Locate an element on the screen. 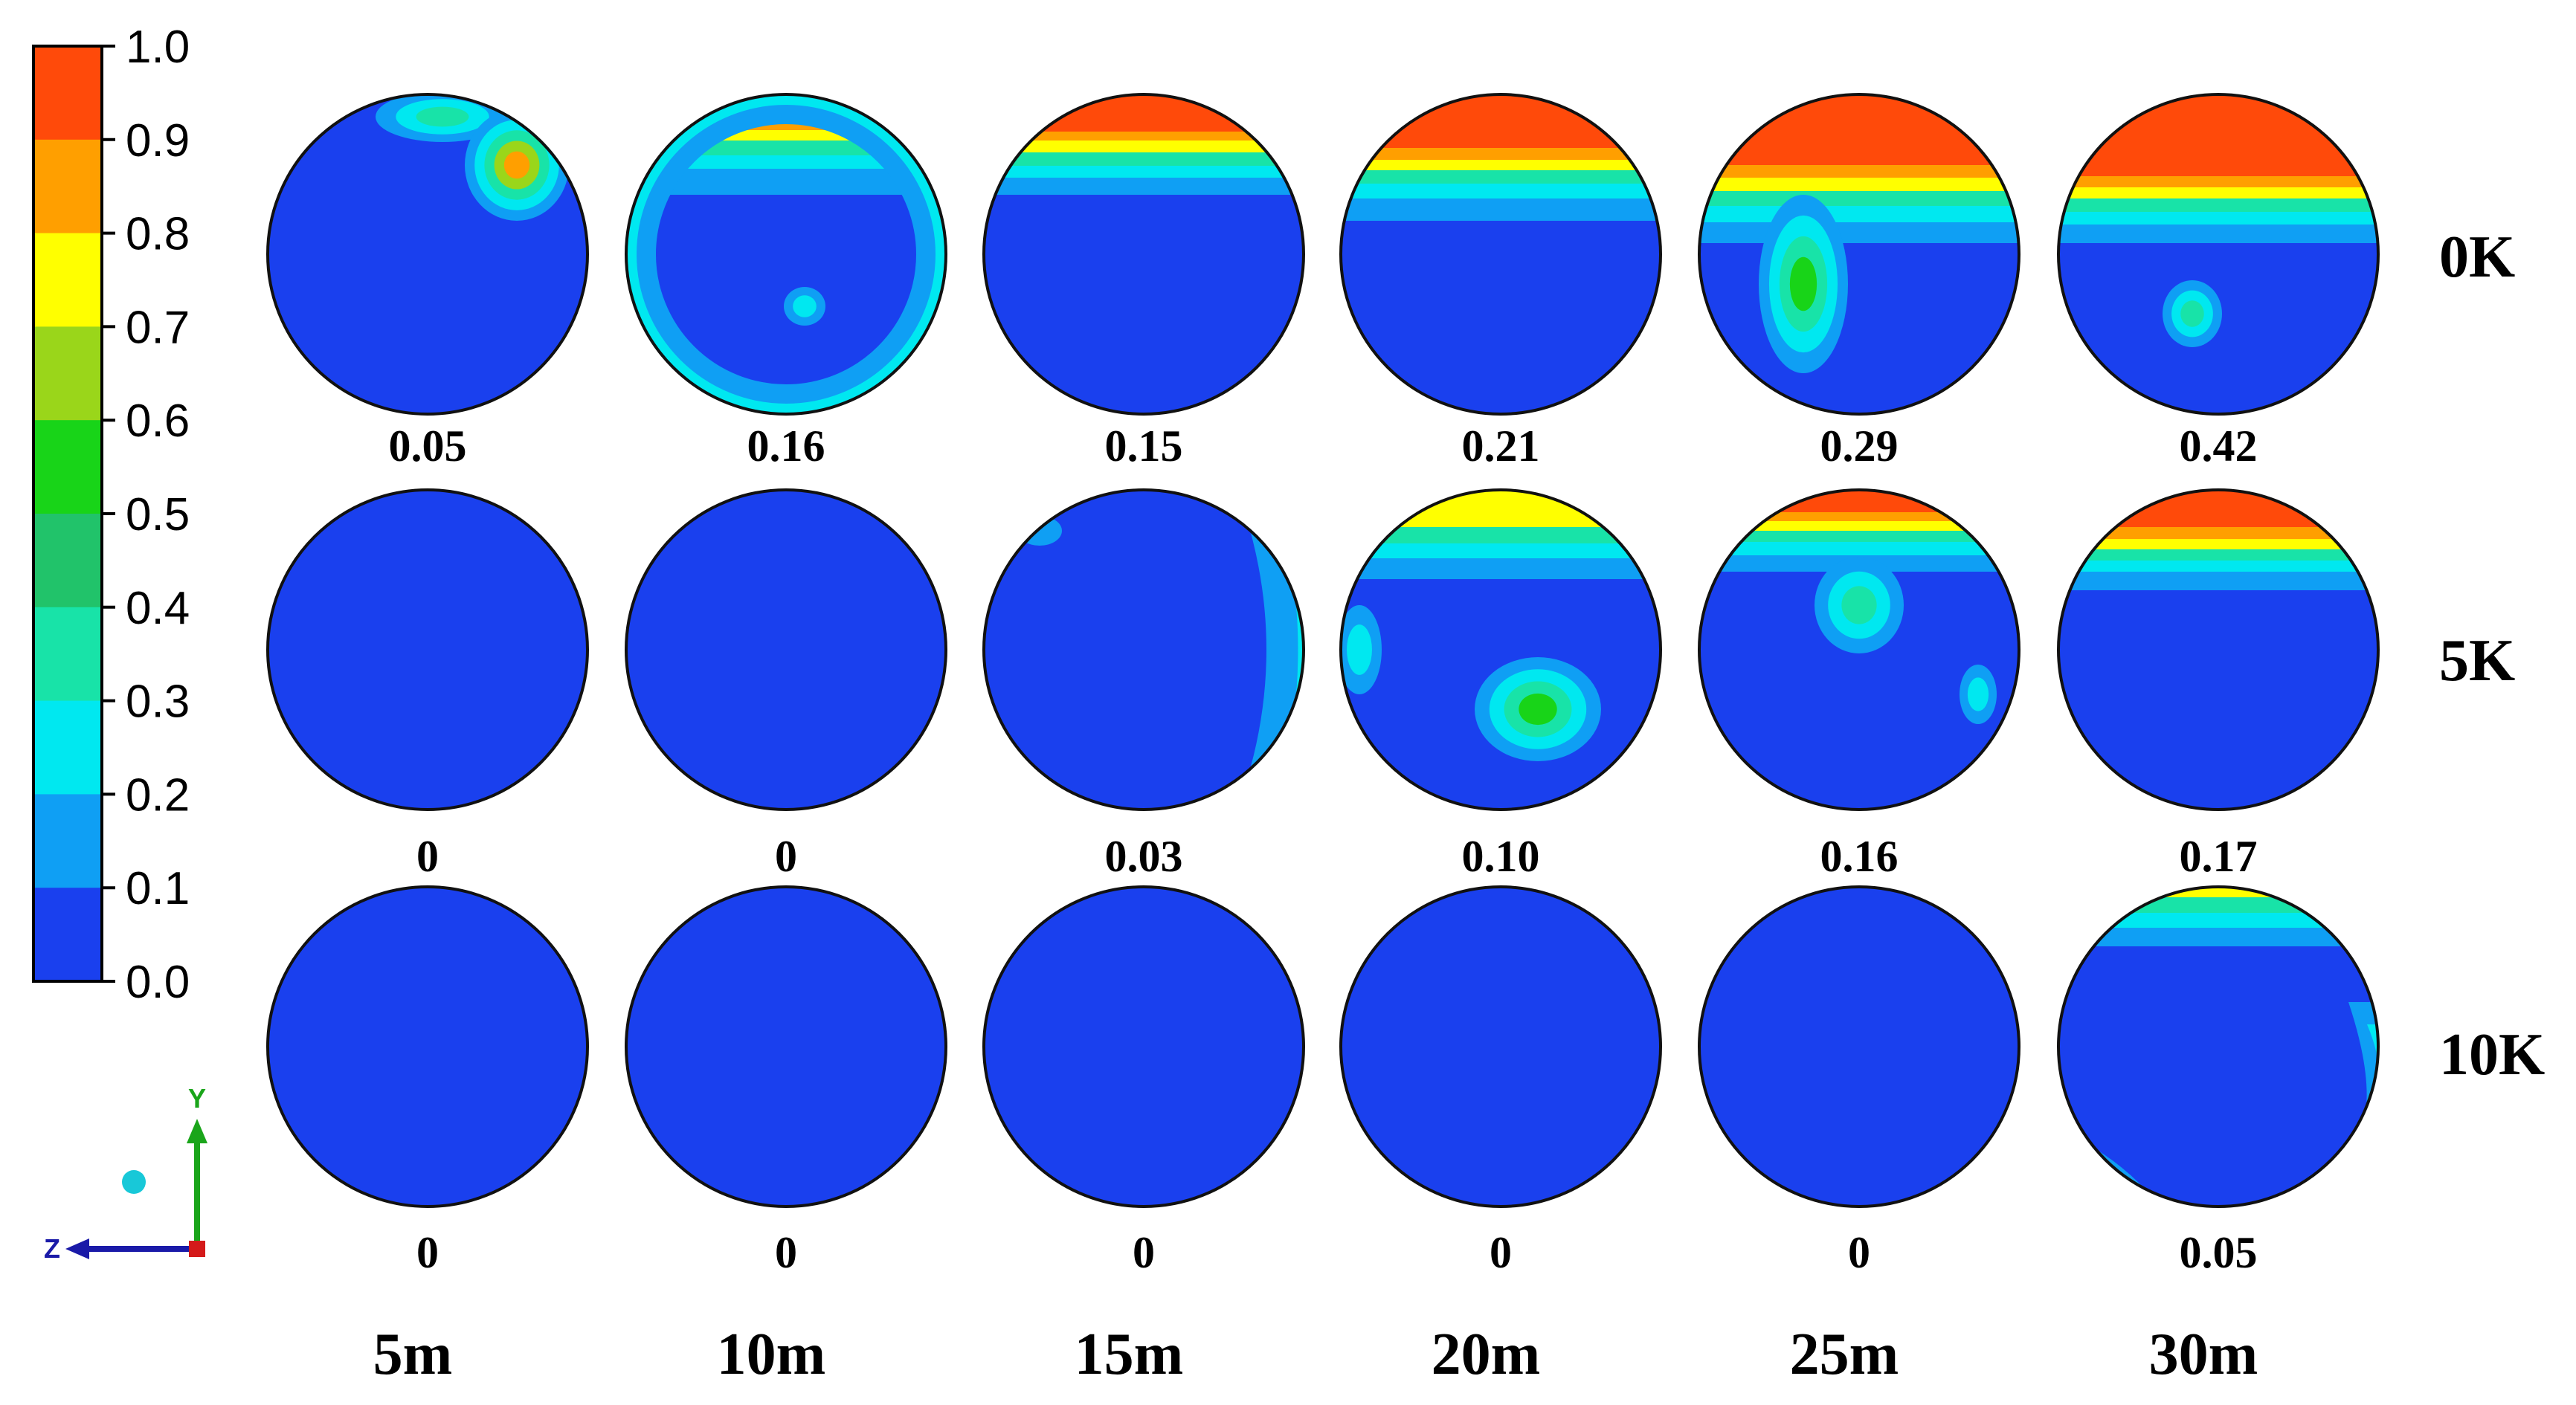 This screenshot has width=2576, height=1405. contour-circle-5K-30m is located at coordinates (2218, 649).